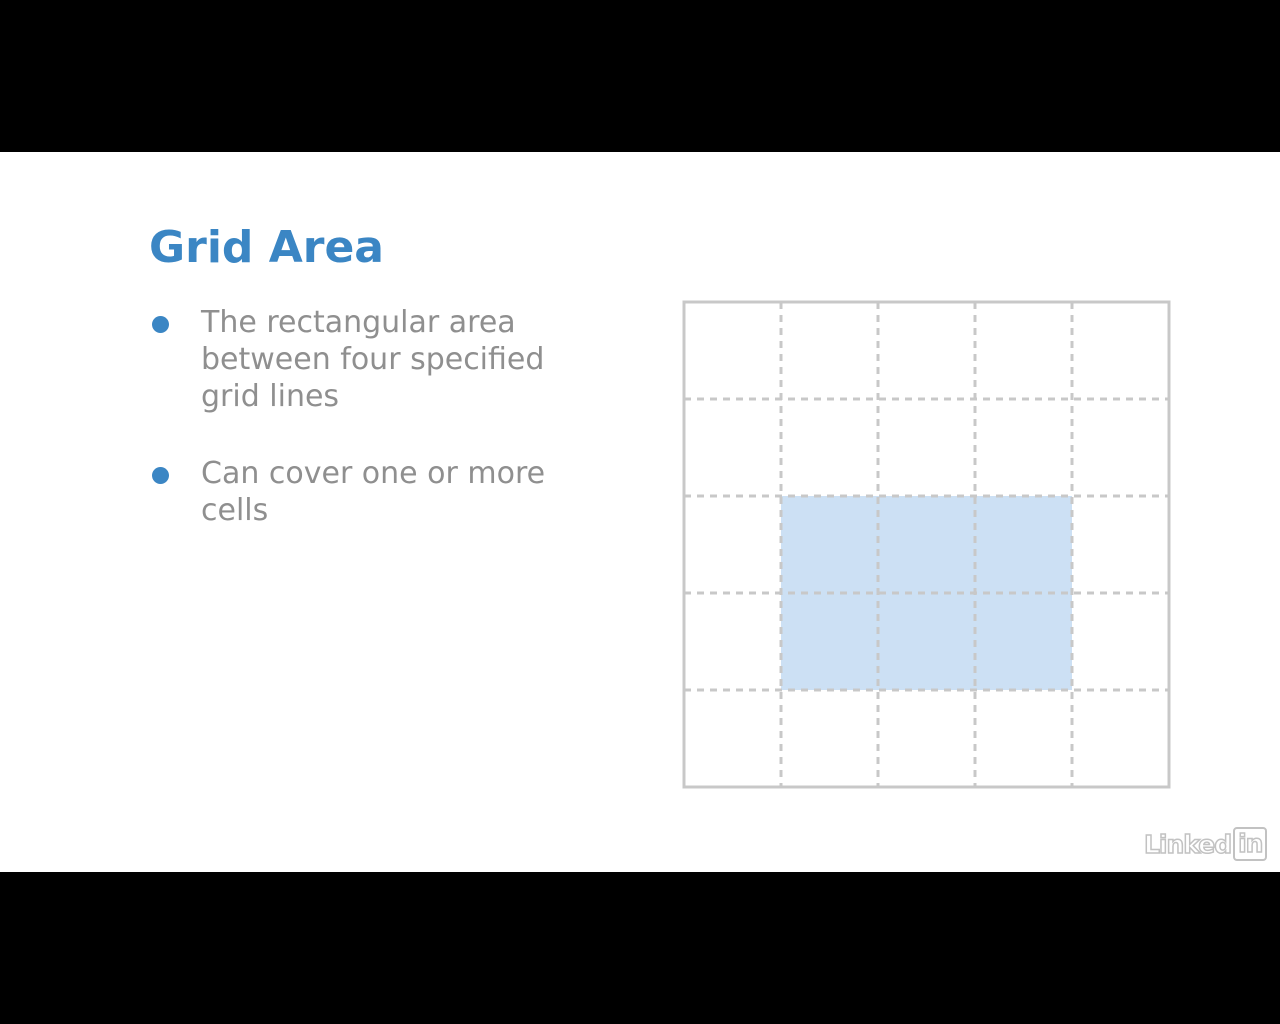 Image resolution: width=1280 pixels, height=1024 pixels. I want to click on bullet-text: Can cover one or more cells, so click(373, 492).